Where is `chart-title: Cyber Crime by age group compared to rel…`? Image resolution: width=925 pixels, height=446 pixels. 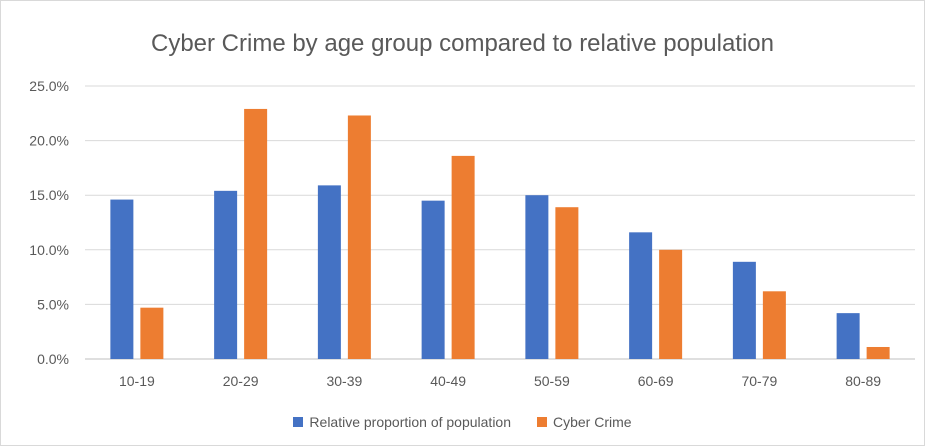 chart-title: Cyber Crime by age group compared to rel… is located at coordinates (462, 43).